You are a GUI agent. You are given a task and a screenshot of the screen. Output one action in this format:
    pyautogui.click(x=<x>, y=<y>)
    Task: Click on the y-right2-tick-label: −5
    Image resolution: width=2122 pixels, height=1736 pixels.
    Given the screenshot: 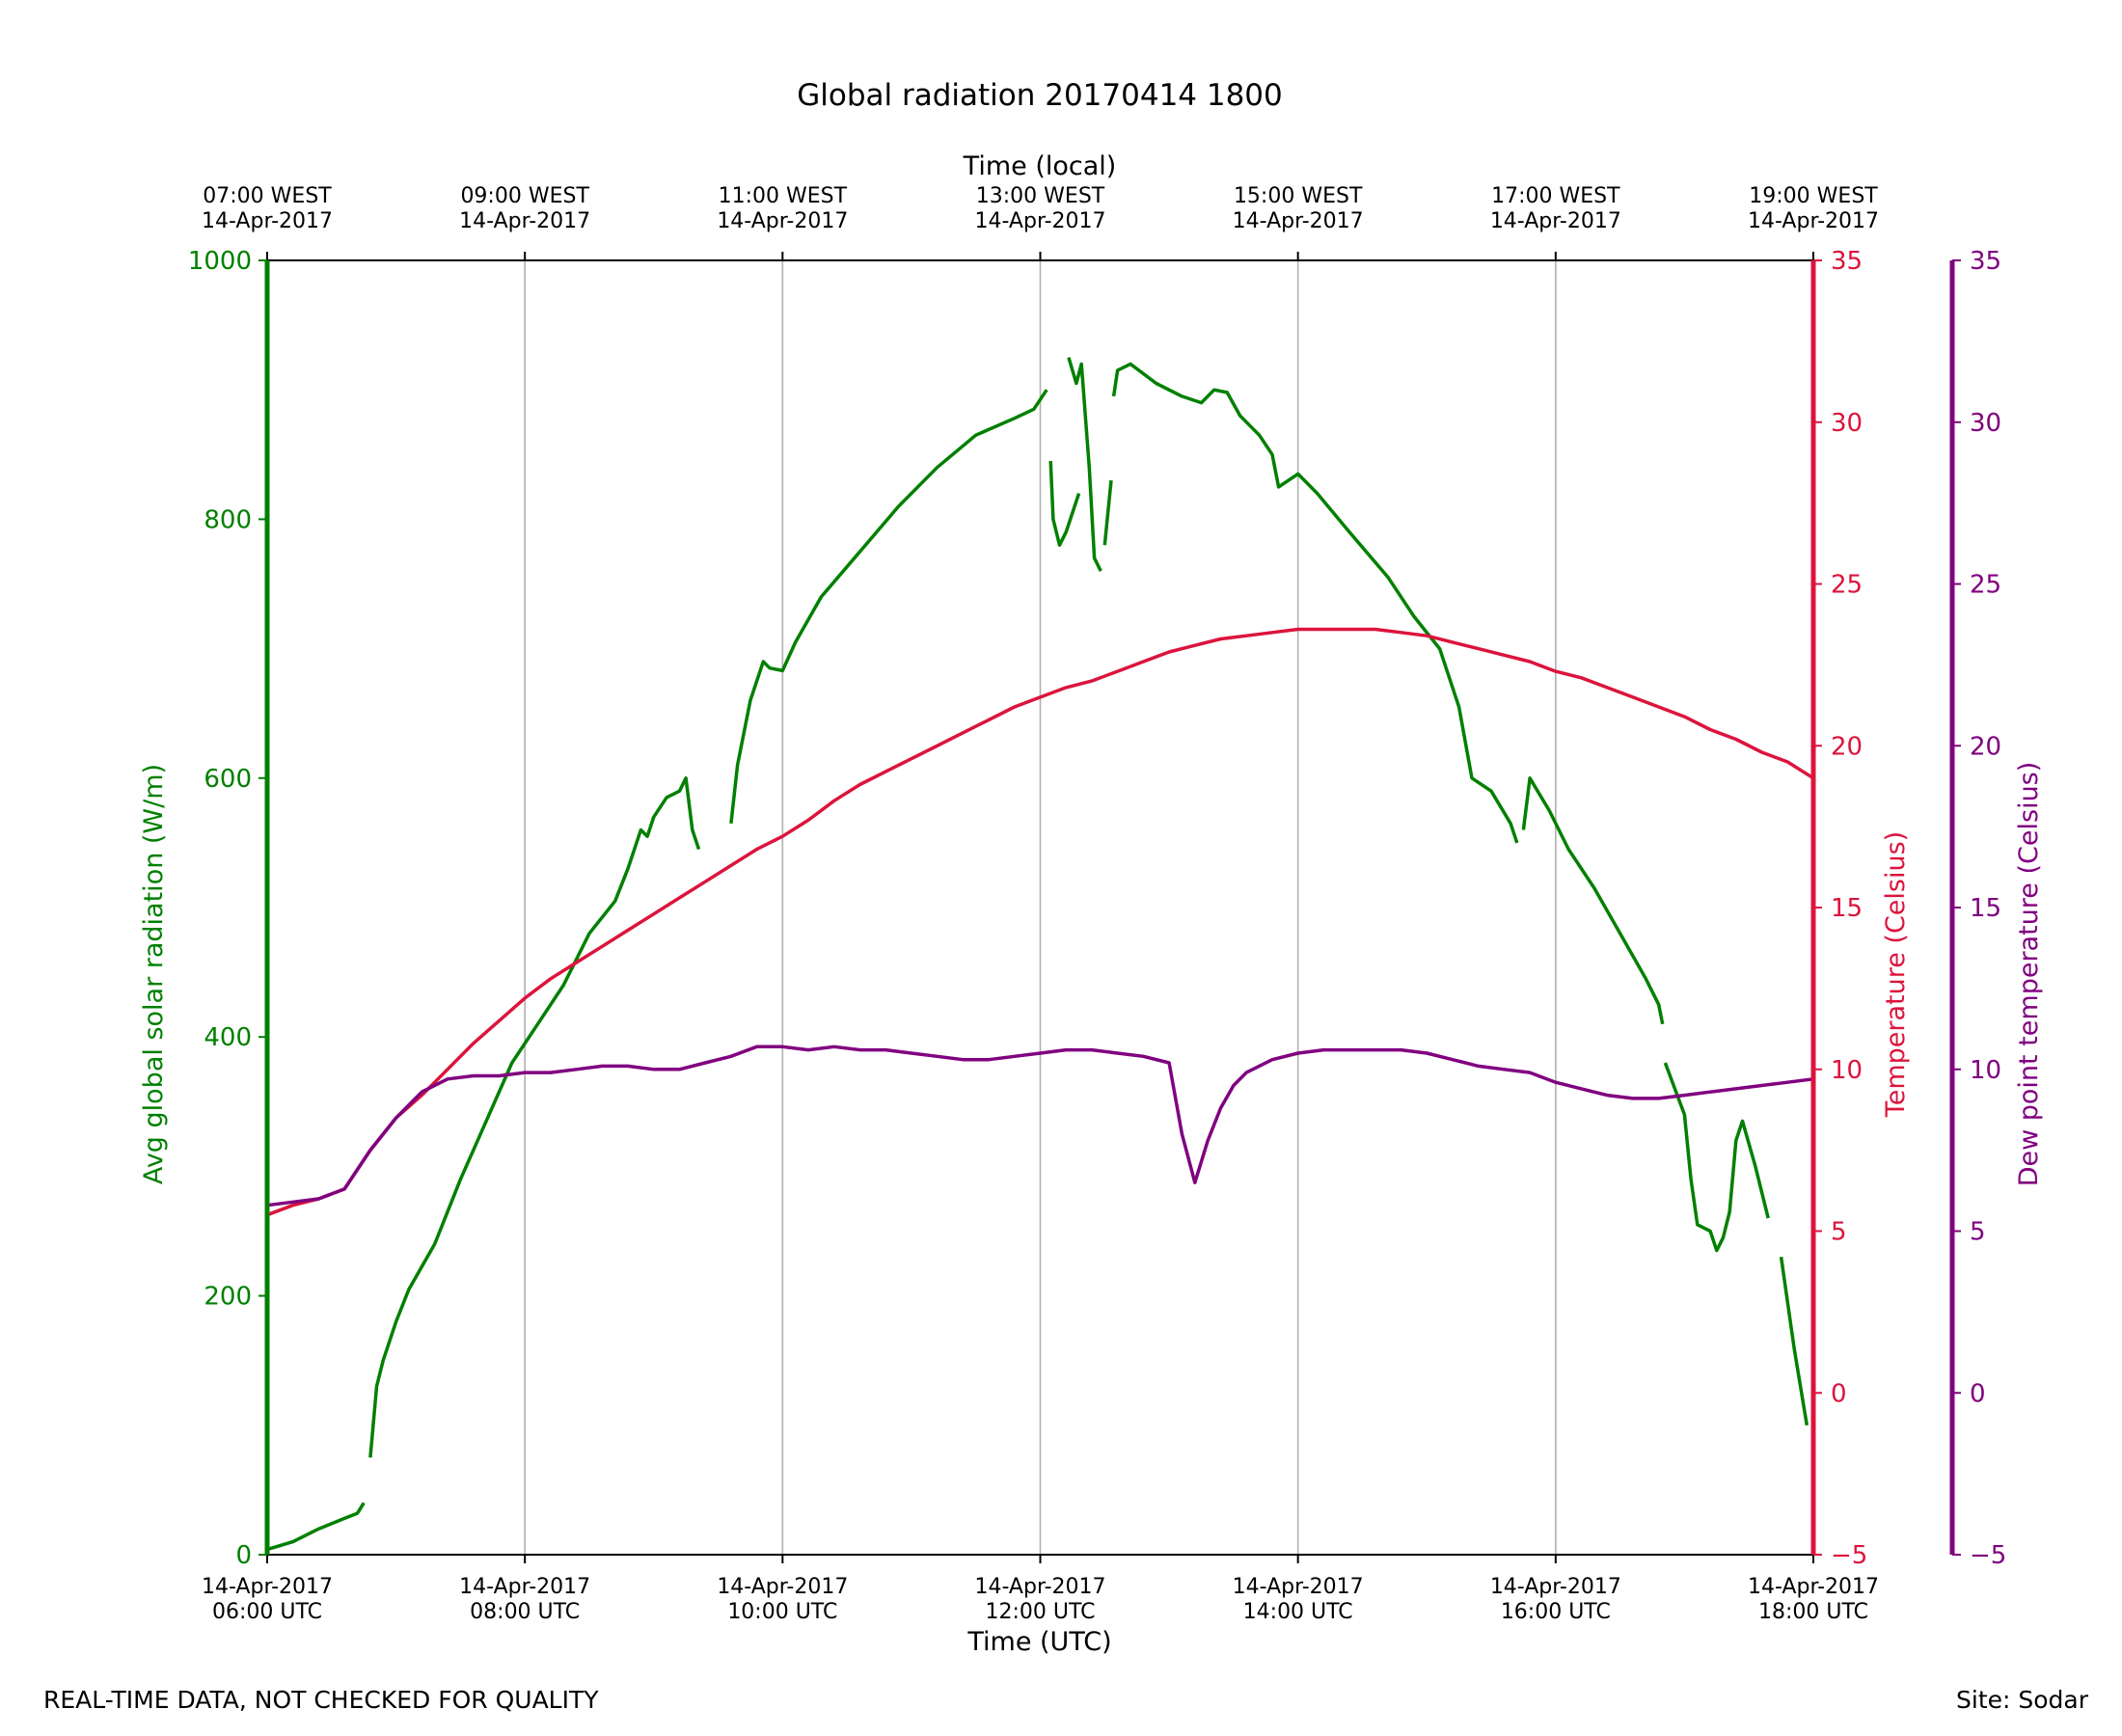 What is the action you would take?
    pyautogui.click(x=1988, y=1555)
    